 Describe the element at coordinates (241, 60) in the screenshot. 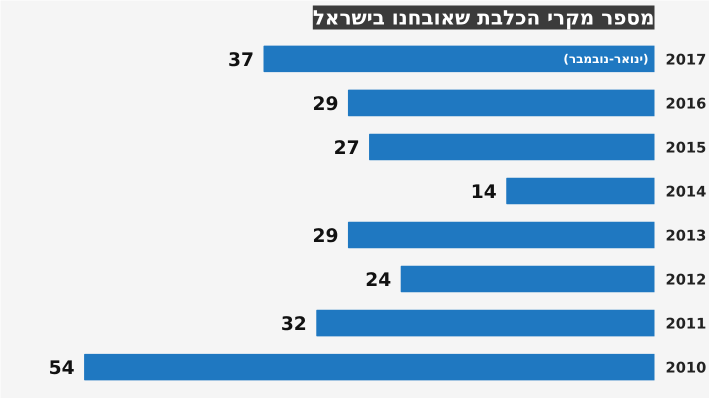

I see `data-label: 37` at that location.